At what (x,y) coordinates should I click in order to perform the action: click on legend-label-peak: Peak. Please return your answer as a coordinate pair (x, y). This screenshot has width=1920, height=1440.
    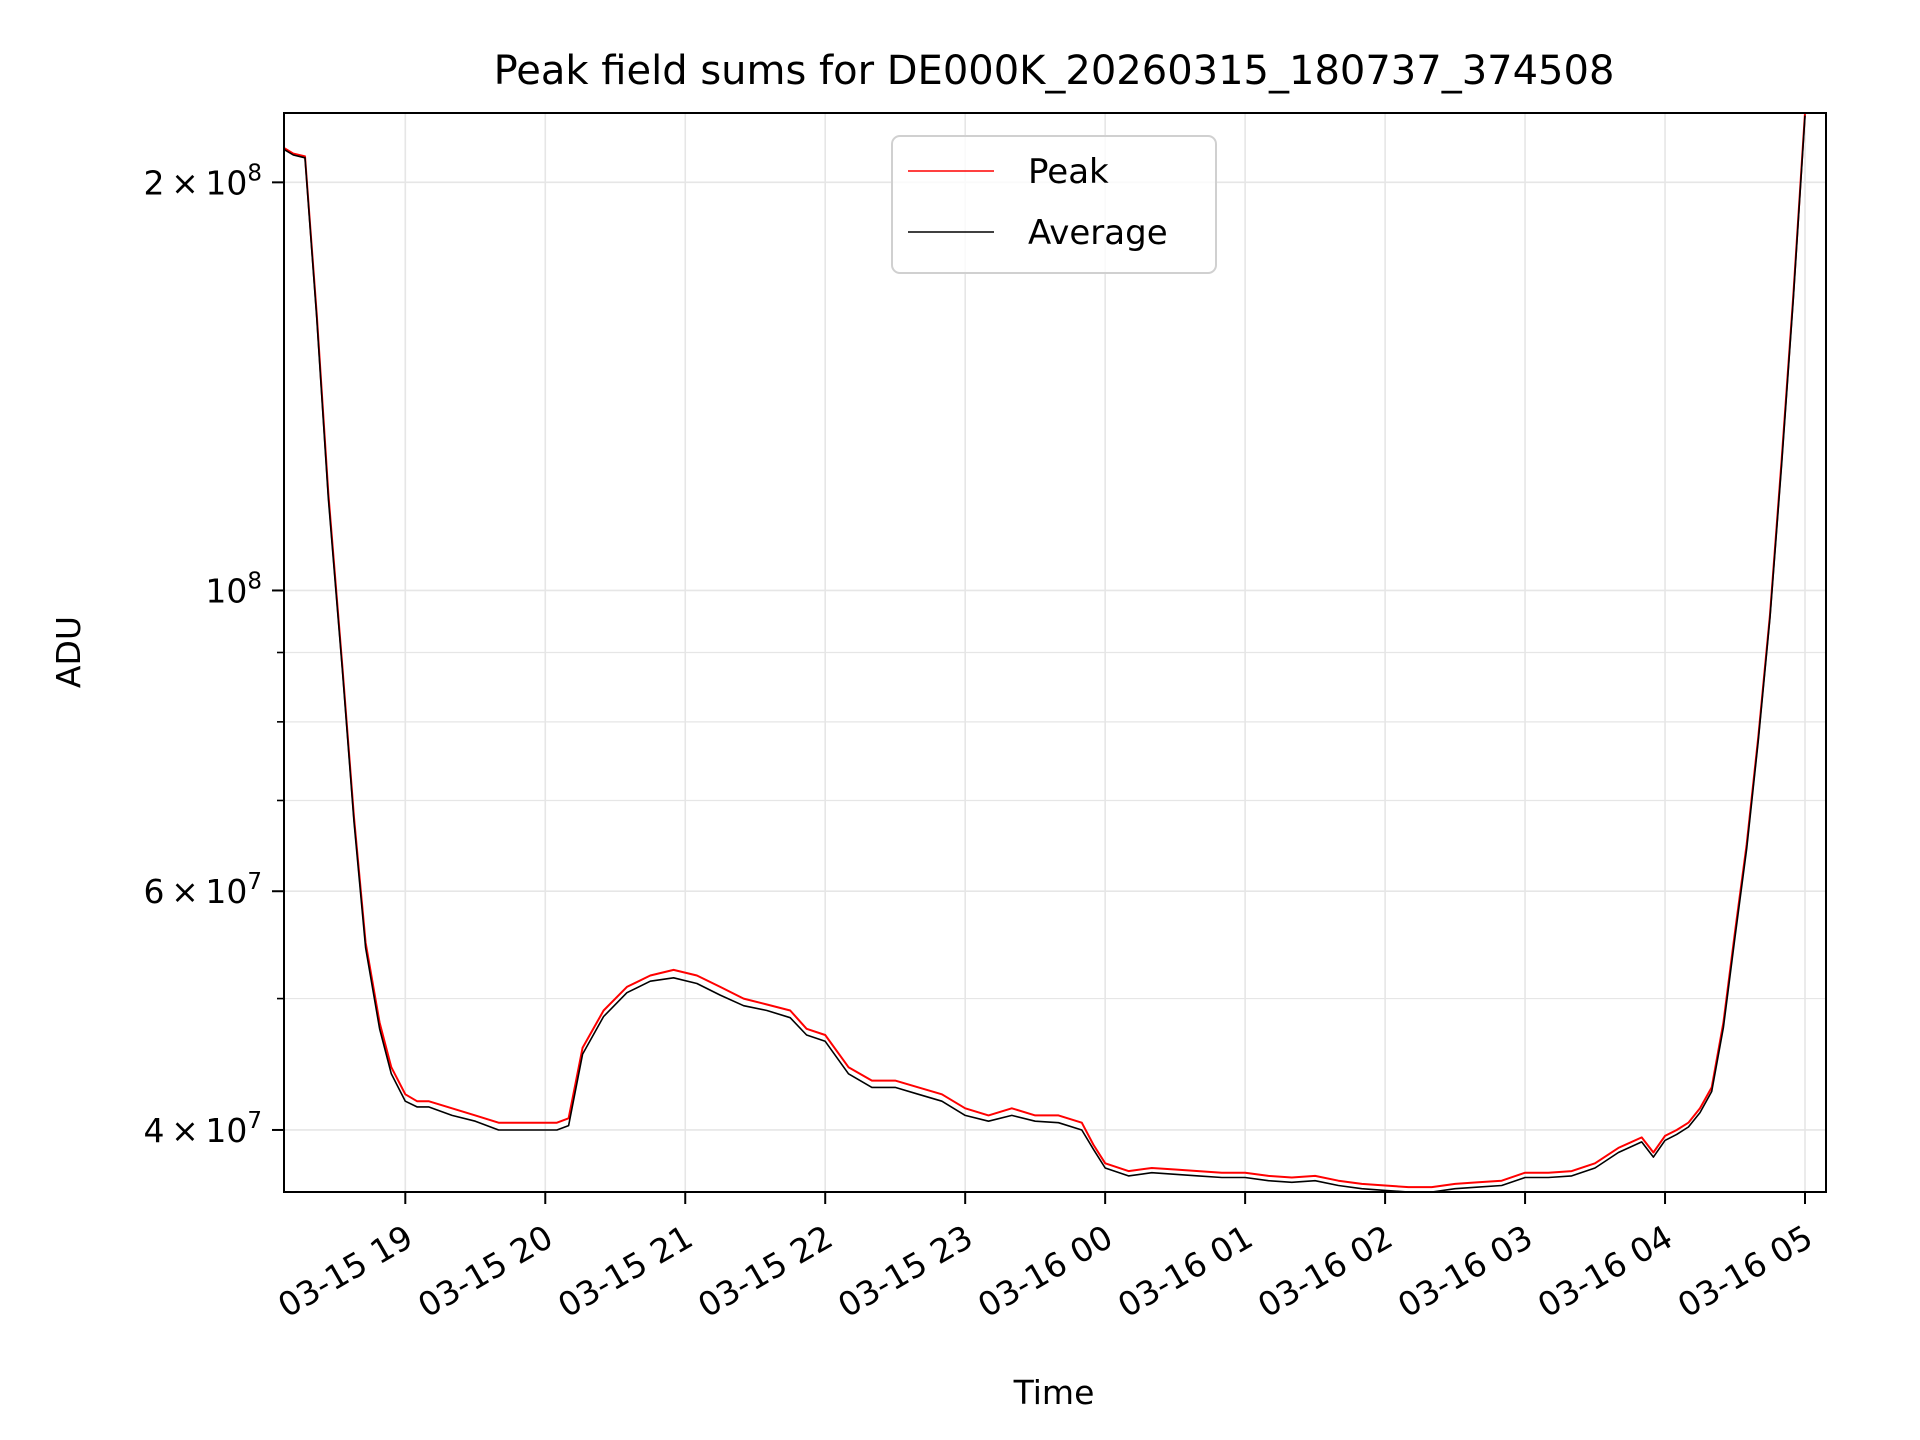
    Looking at the image, I should click on (1068, 172).